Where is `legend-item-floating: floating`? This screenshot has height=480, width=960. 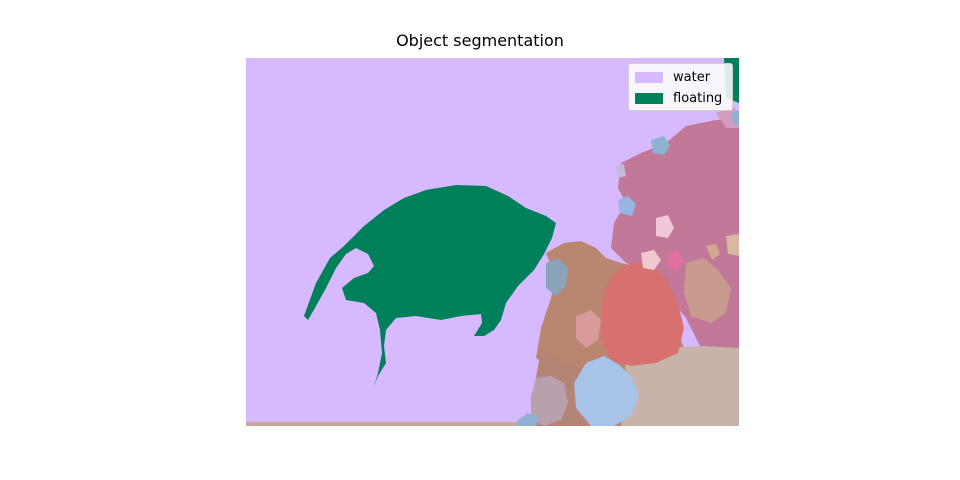 legend-item-floating: floating is located at coordinates (678, 98).